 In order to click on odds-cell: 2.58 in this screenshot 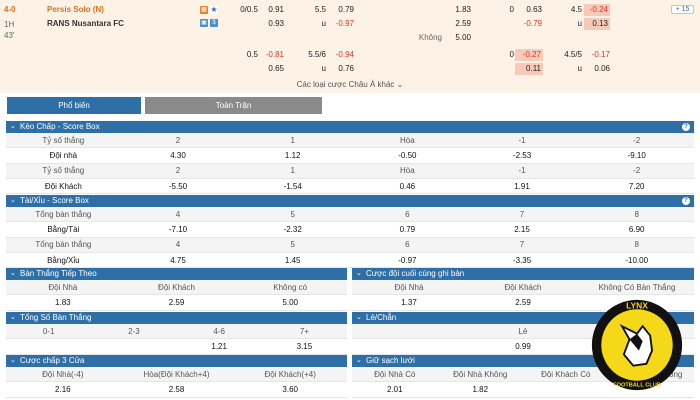, I will do `click(176, 389)`.